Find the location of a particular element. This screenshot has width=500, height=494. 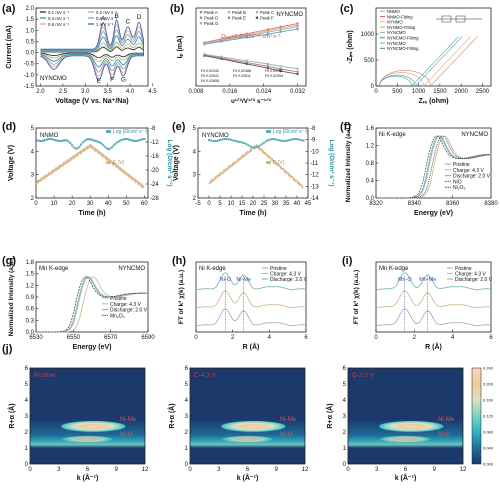

legend-label: 0.4 mV s⁻¹ is located at coordinates (59, 18).